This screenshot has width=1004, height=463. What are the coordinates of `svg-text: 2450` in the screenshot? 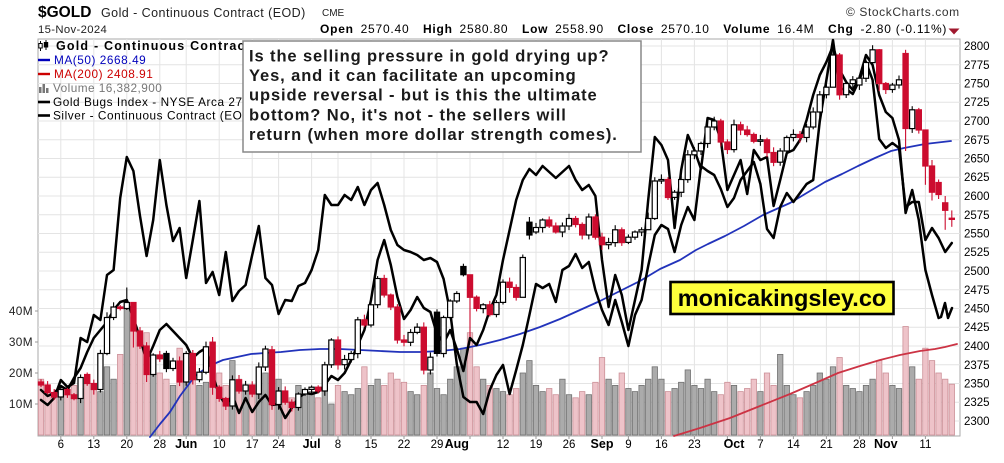 It's located at (977, 310).